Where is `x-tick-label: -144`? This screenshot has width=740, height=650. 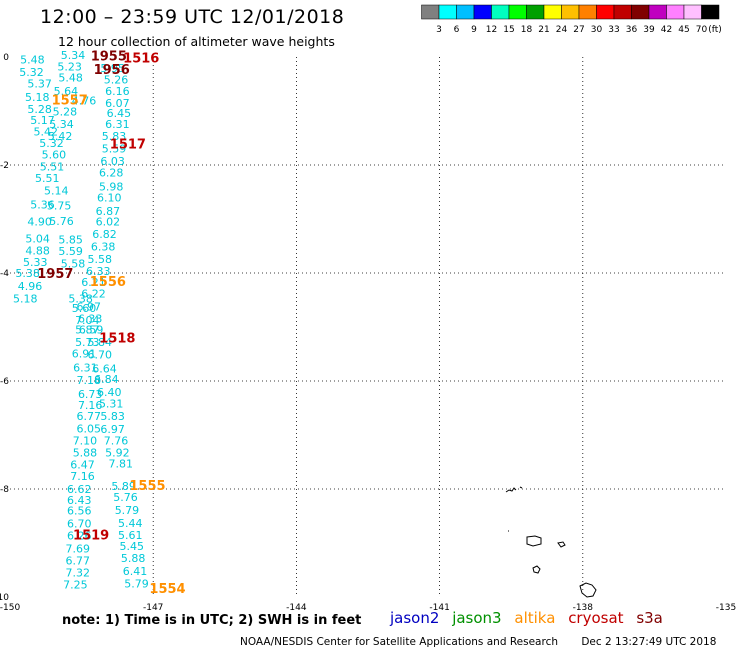 x-tick-label: -144 is located at coordinates (296, 608).